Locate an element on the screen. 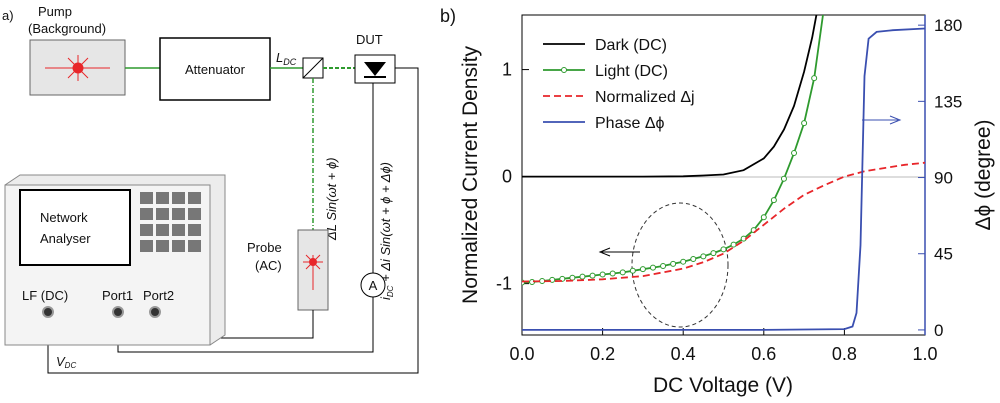 Image resolution: width=1000 pixels, height=403 pixels. legend-label: Normalized Δj is located at coordinates (645, 97).